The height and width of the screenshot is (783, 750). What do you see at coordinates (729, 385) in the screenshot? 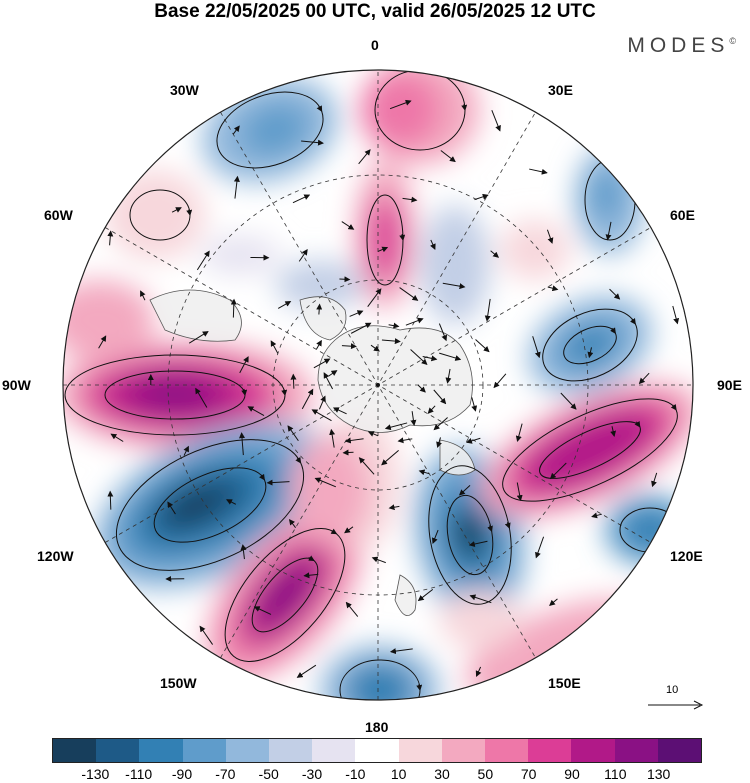
I see `lon-label-90e: 90E` at bounding box center [729, 385].